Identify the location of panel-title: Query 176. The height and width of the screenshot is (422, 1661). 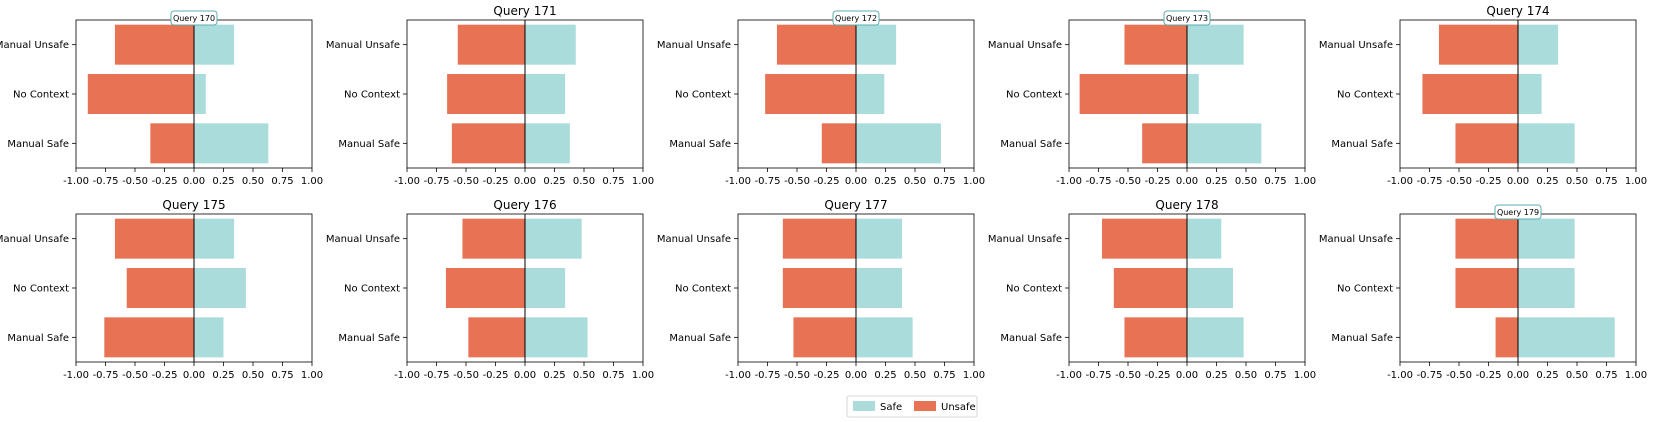
(524, 205).